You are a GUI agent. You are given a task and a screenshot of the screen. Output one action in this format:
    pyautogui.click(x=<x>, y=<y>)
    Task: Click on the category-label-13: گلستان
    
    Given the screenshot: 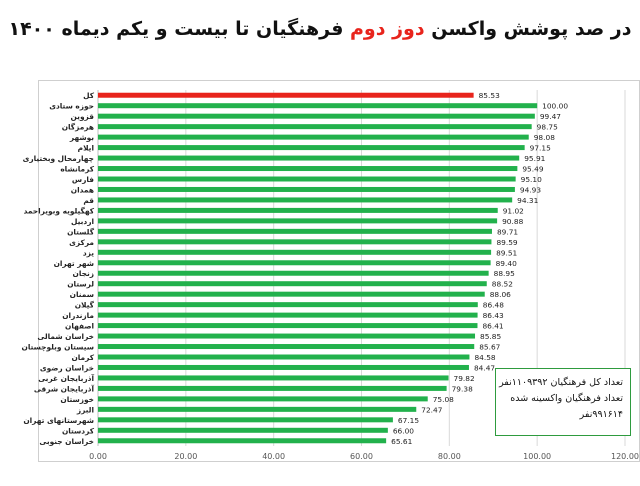 What is the action you would take?
    pyautogui.click(x=81, y=231)
    